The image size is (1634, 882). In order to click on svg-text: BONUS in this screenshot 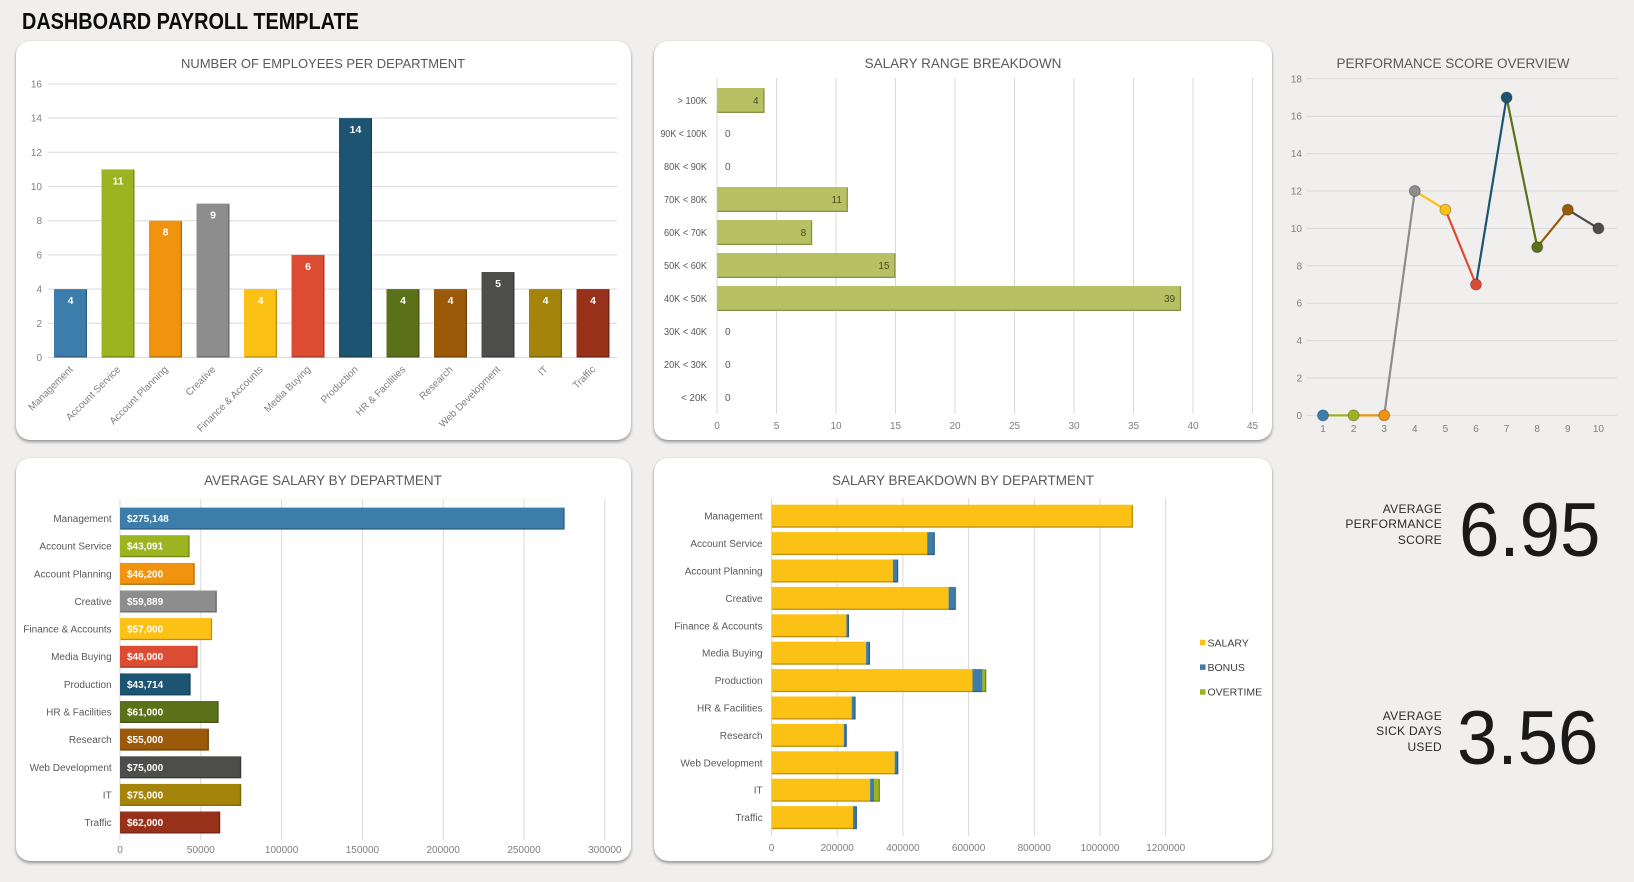, I will do `click(1226, 668)`.